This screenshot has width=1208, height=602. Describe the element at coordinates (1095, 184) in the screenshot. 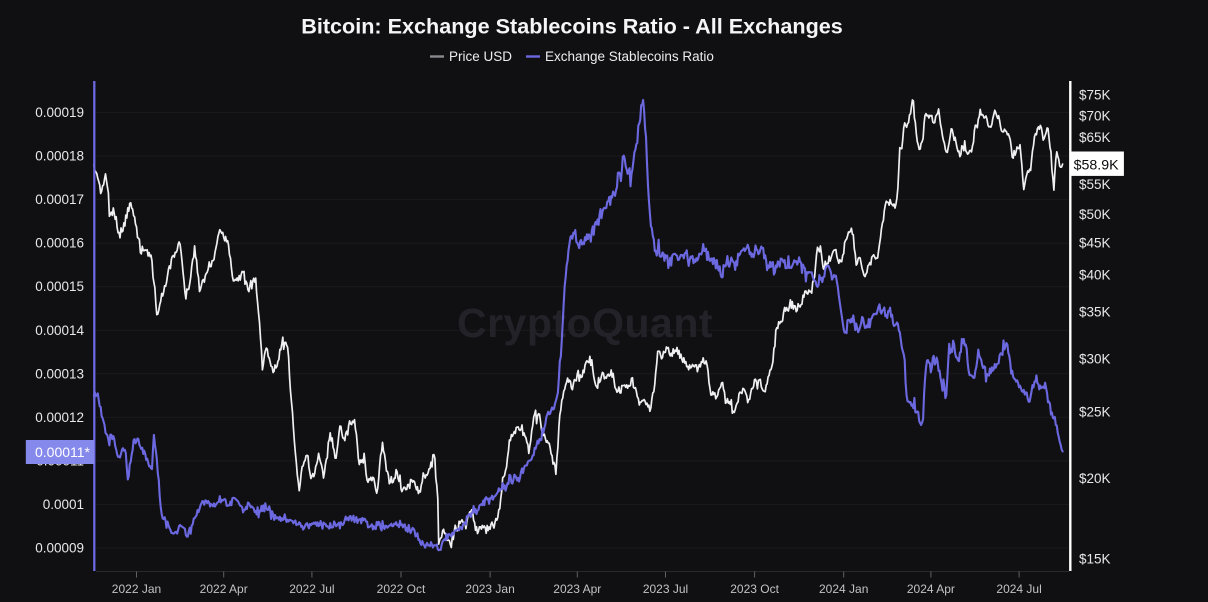

I see `svg-text: $55K` at that location.